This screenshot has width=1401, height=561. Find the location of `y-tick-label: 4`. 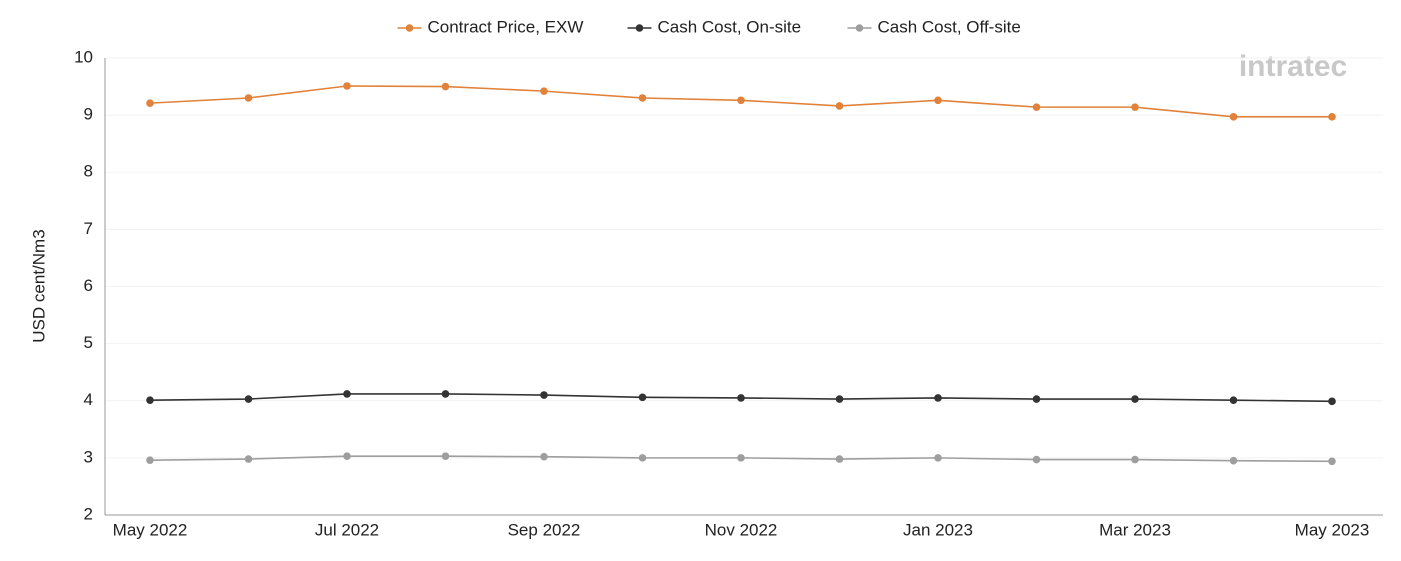

y-tick-label: 4 is located at coordinates (88, 399).